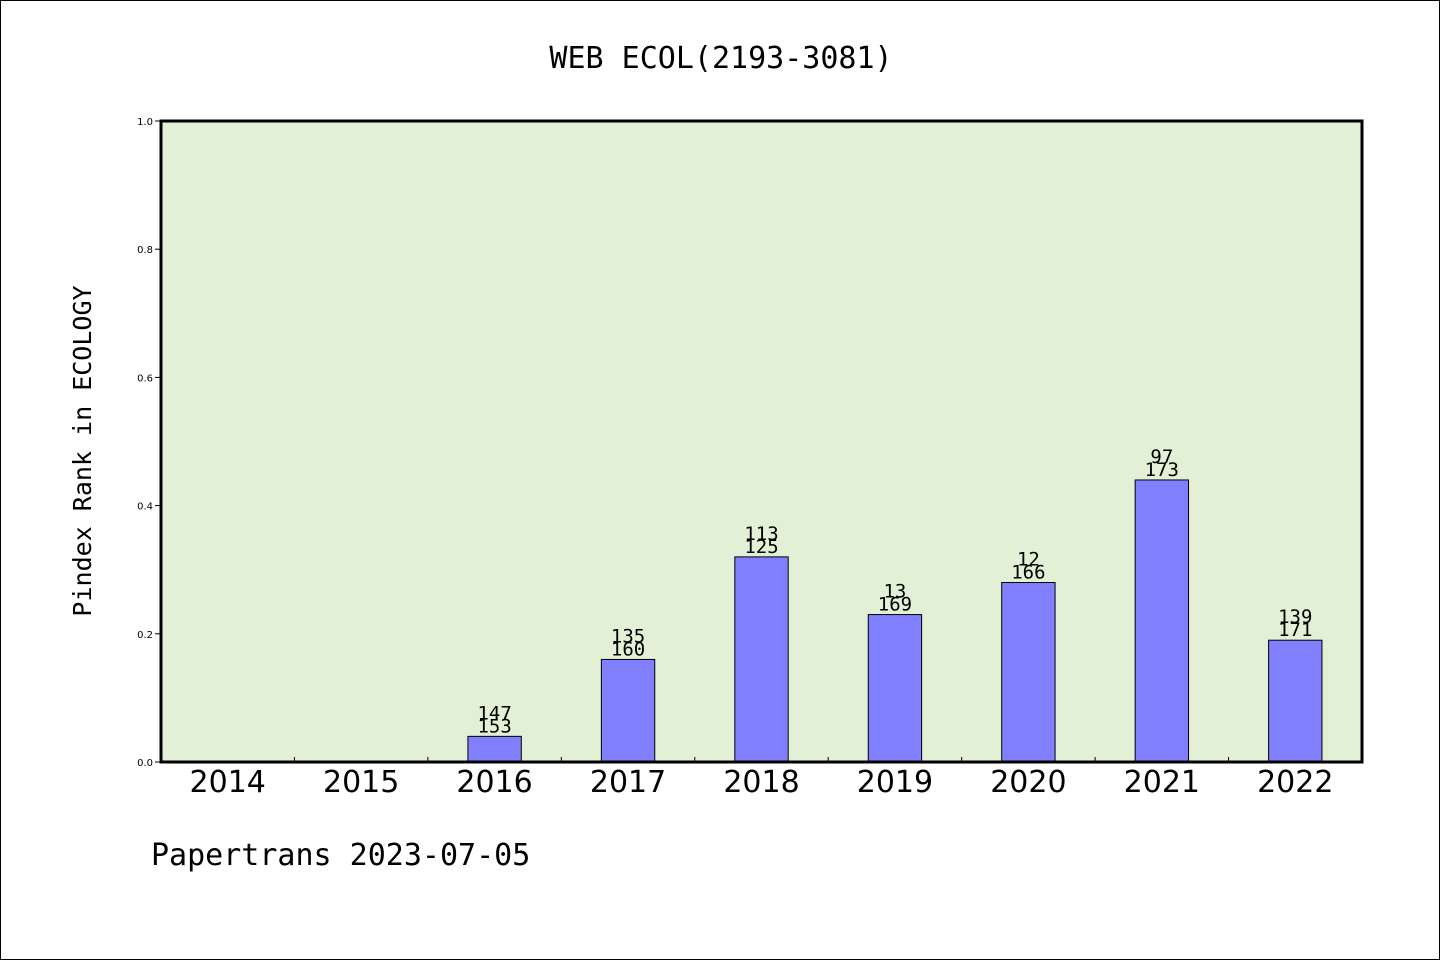 Image resolution: width=1440 pixels, height=961 pixels. What do you see at coordinates (895, 688) in the screenshot?
I see `bar-2019` at bounding box center [895, 688].